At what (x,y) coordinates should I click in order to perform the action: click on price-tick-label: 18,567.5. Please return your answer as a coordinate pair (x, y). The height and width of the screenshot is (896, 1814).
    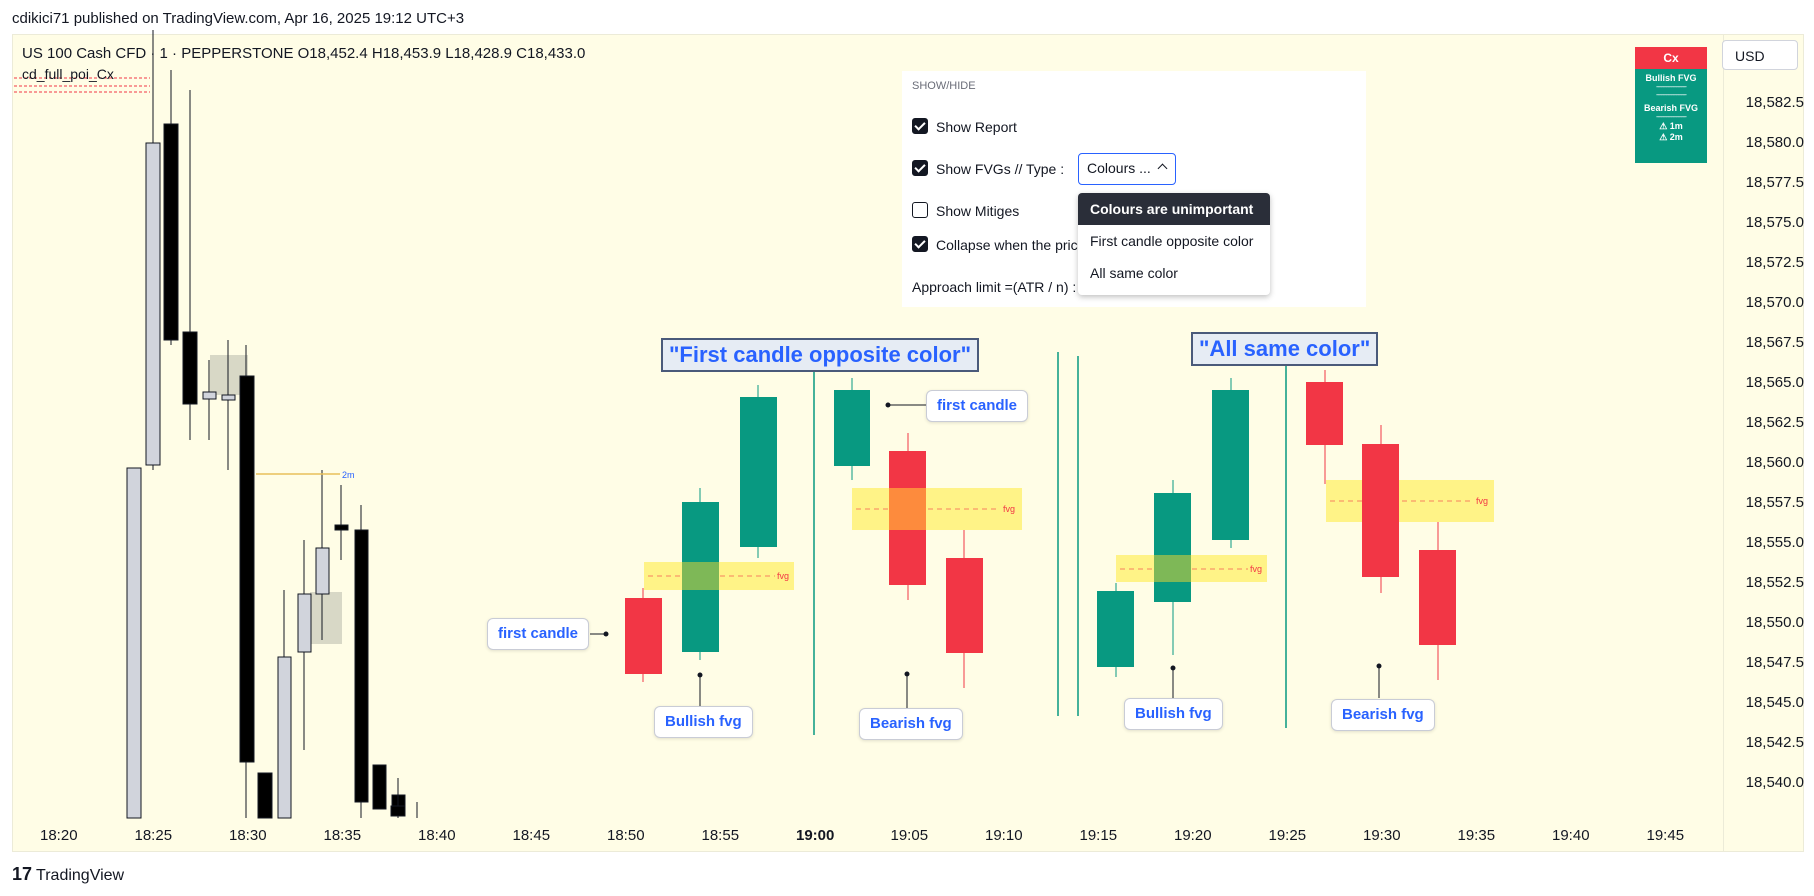
    Looking at the image, I should click on (1774, 342).